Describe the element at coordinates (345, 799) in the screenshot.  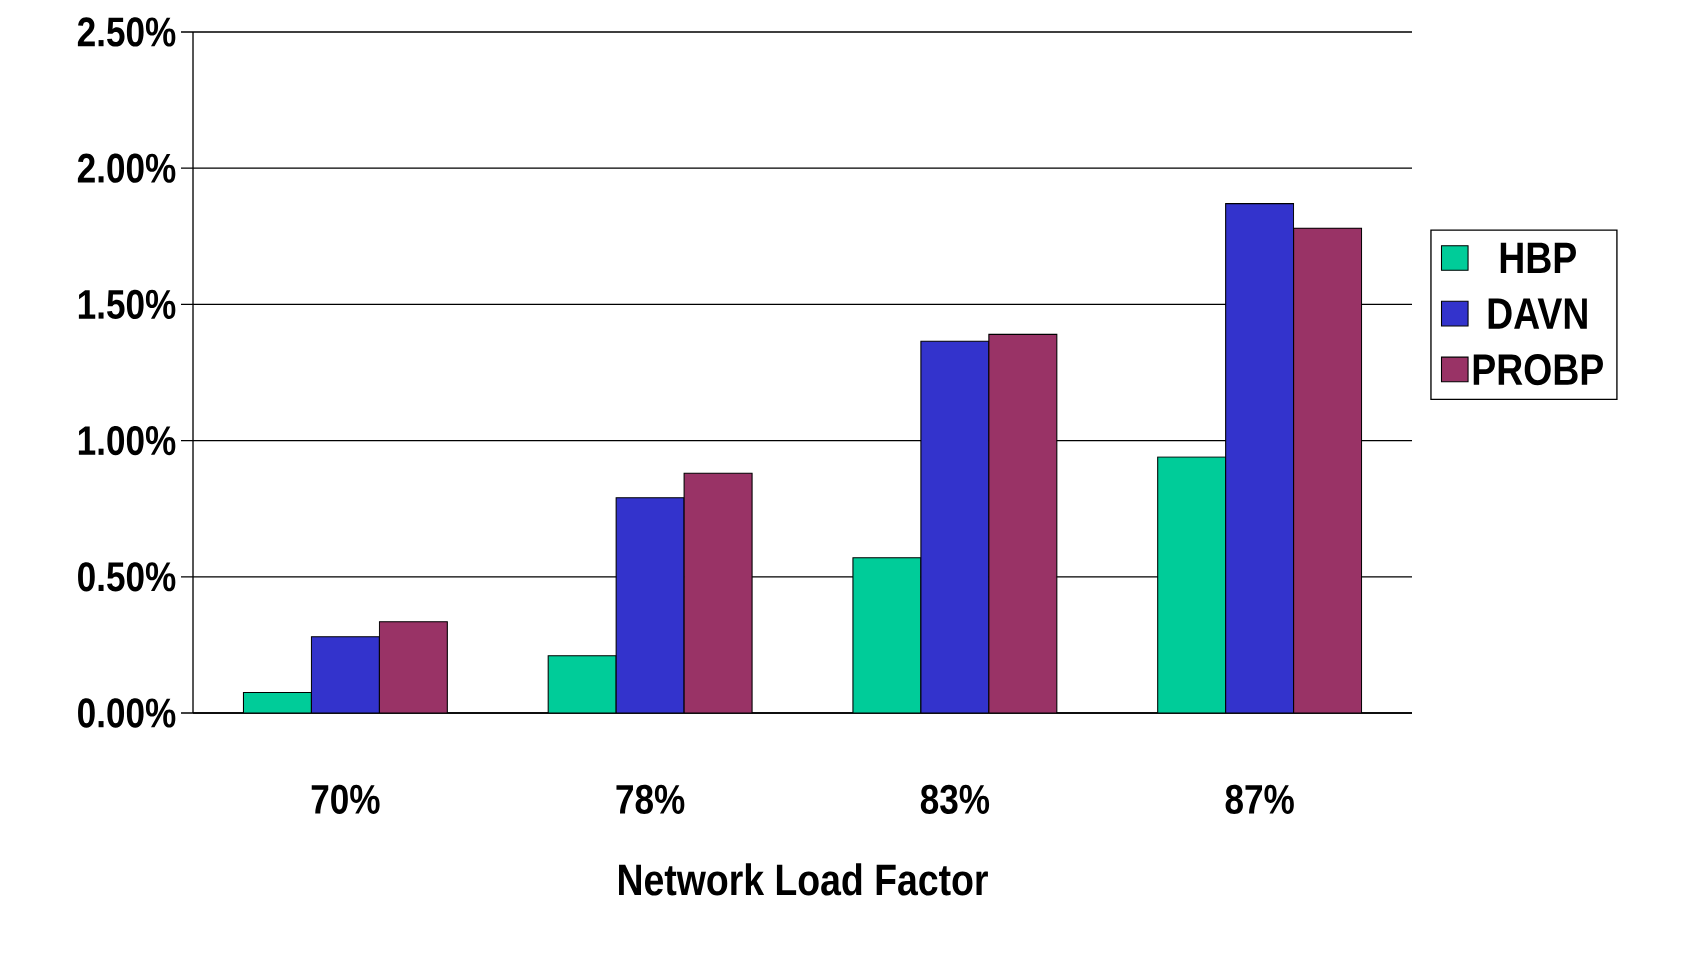
I see `x-tick-label: 70%` at that location.